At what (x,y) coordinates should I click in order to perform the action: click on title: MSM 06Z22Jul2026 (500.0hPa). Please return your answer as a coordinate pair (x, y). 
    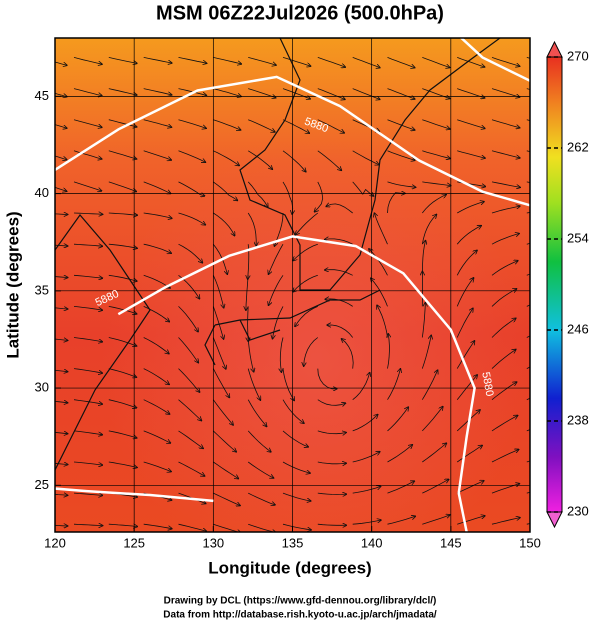
    Looking at the image, I should click on (300, 13).